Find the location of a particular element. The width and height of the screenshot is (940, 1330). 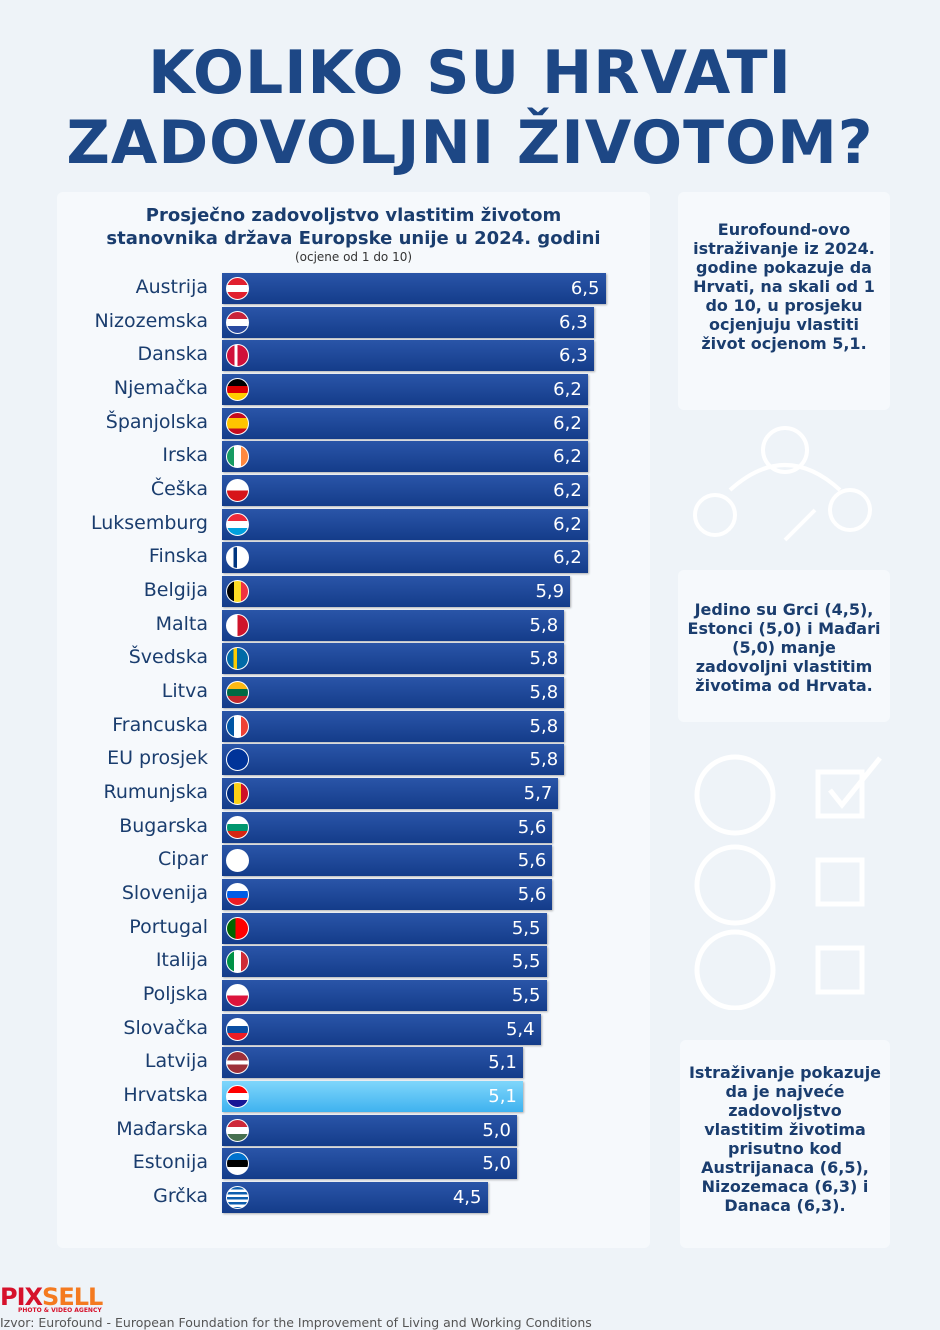

bar-slovenija: 5,6 is located at coordinates (387, 895).